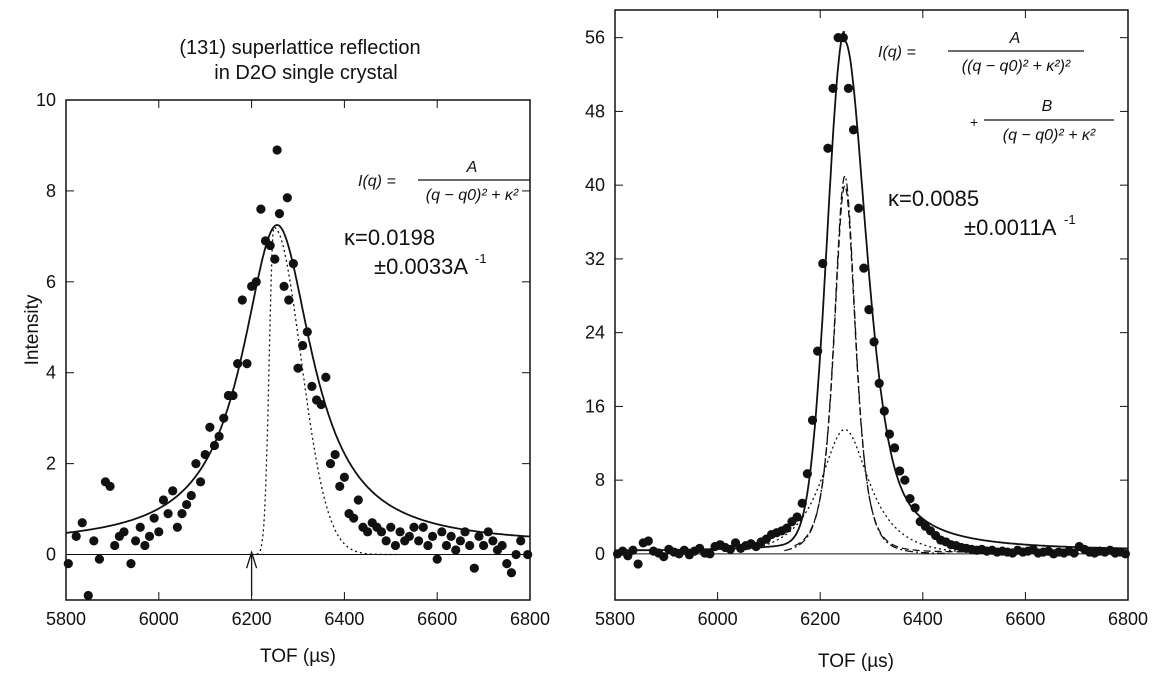 The image size is (1163, 683). Describe the element at coordinates (595, 111) in the screenshot. I see `right-y-tick-label: 48` at that location.